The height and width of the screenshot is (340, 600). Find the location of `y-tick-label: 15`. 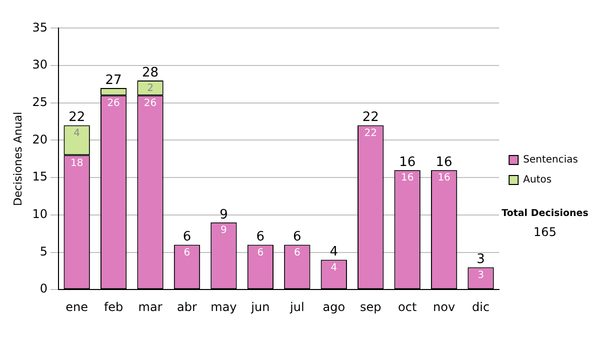

y-tick-label: 15 is located at coordinates (40, 177).